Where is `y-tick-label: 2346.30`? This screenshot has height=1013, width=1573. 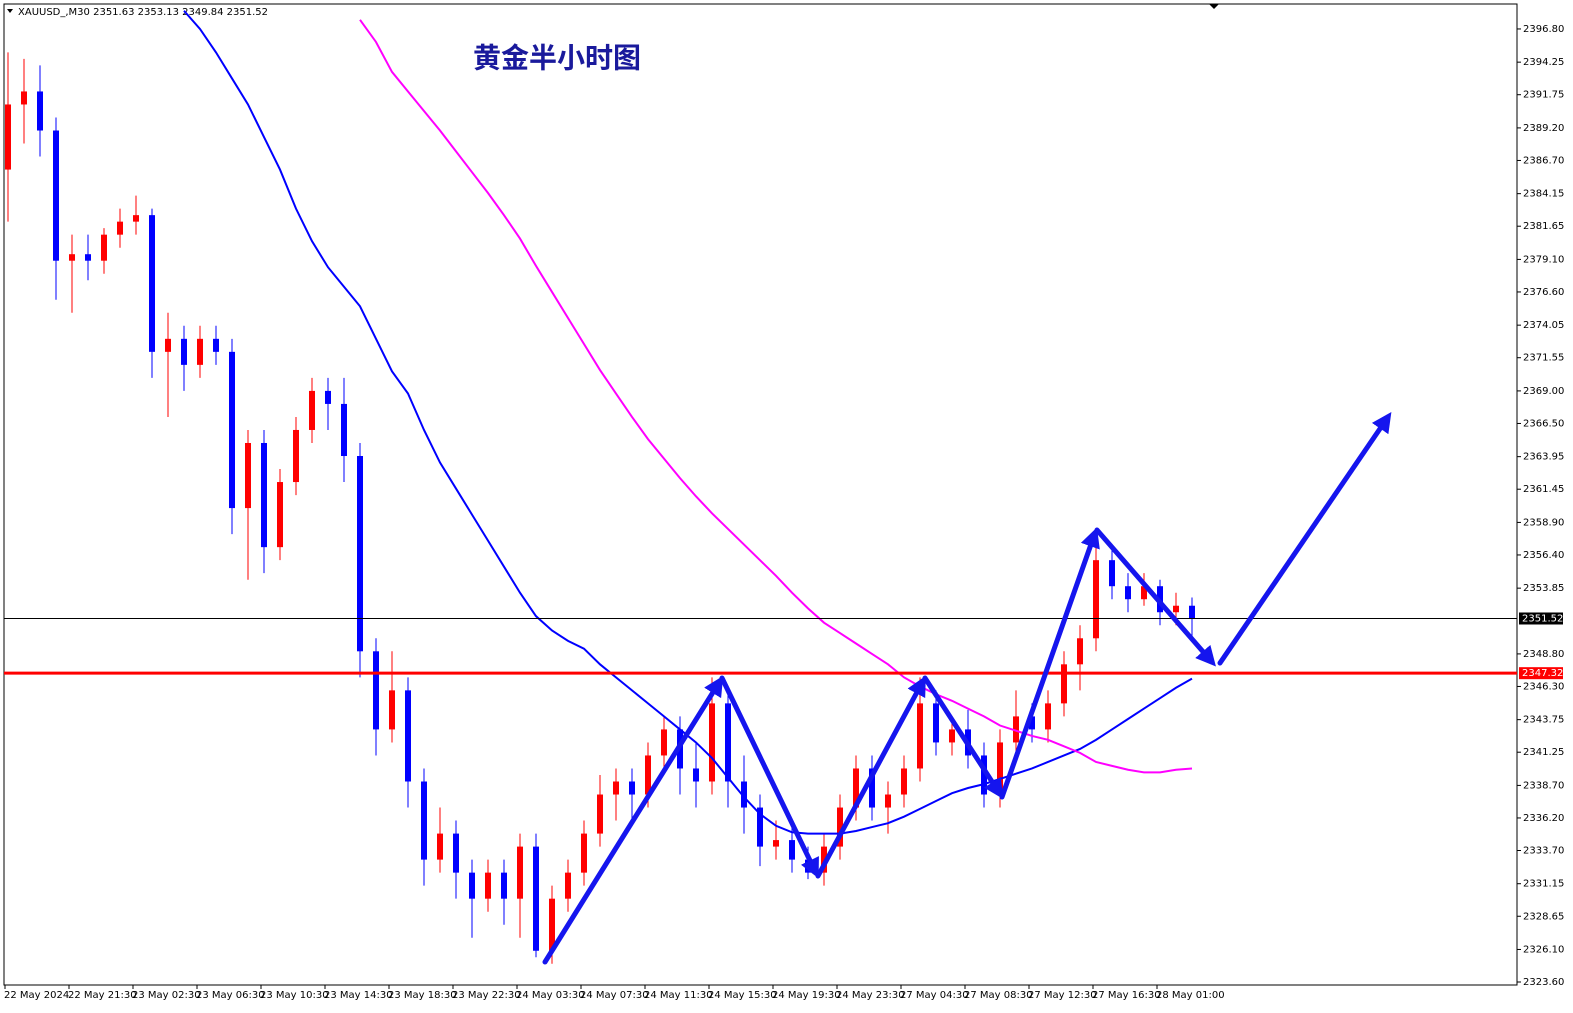
y-tick-label: 2346.30 is located at coordinates (1543, 686).